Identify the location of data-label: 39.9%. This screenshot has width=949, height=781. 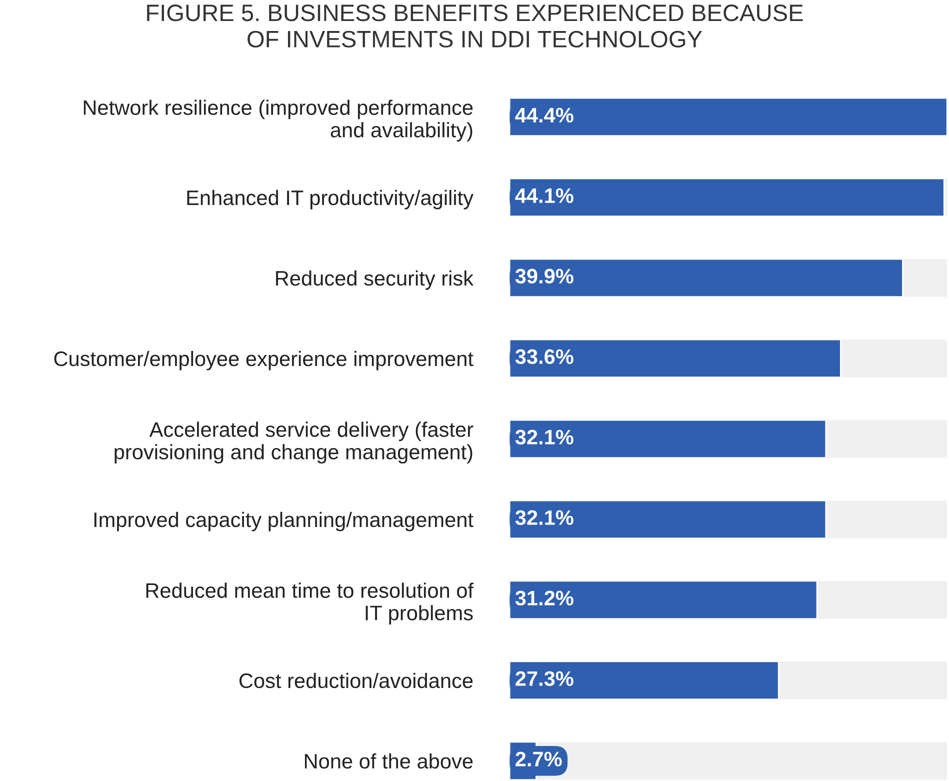
(544, 276).